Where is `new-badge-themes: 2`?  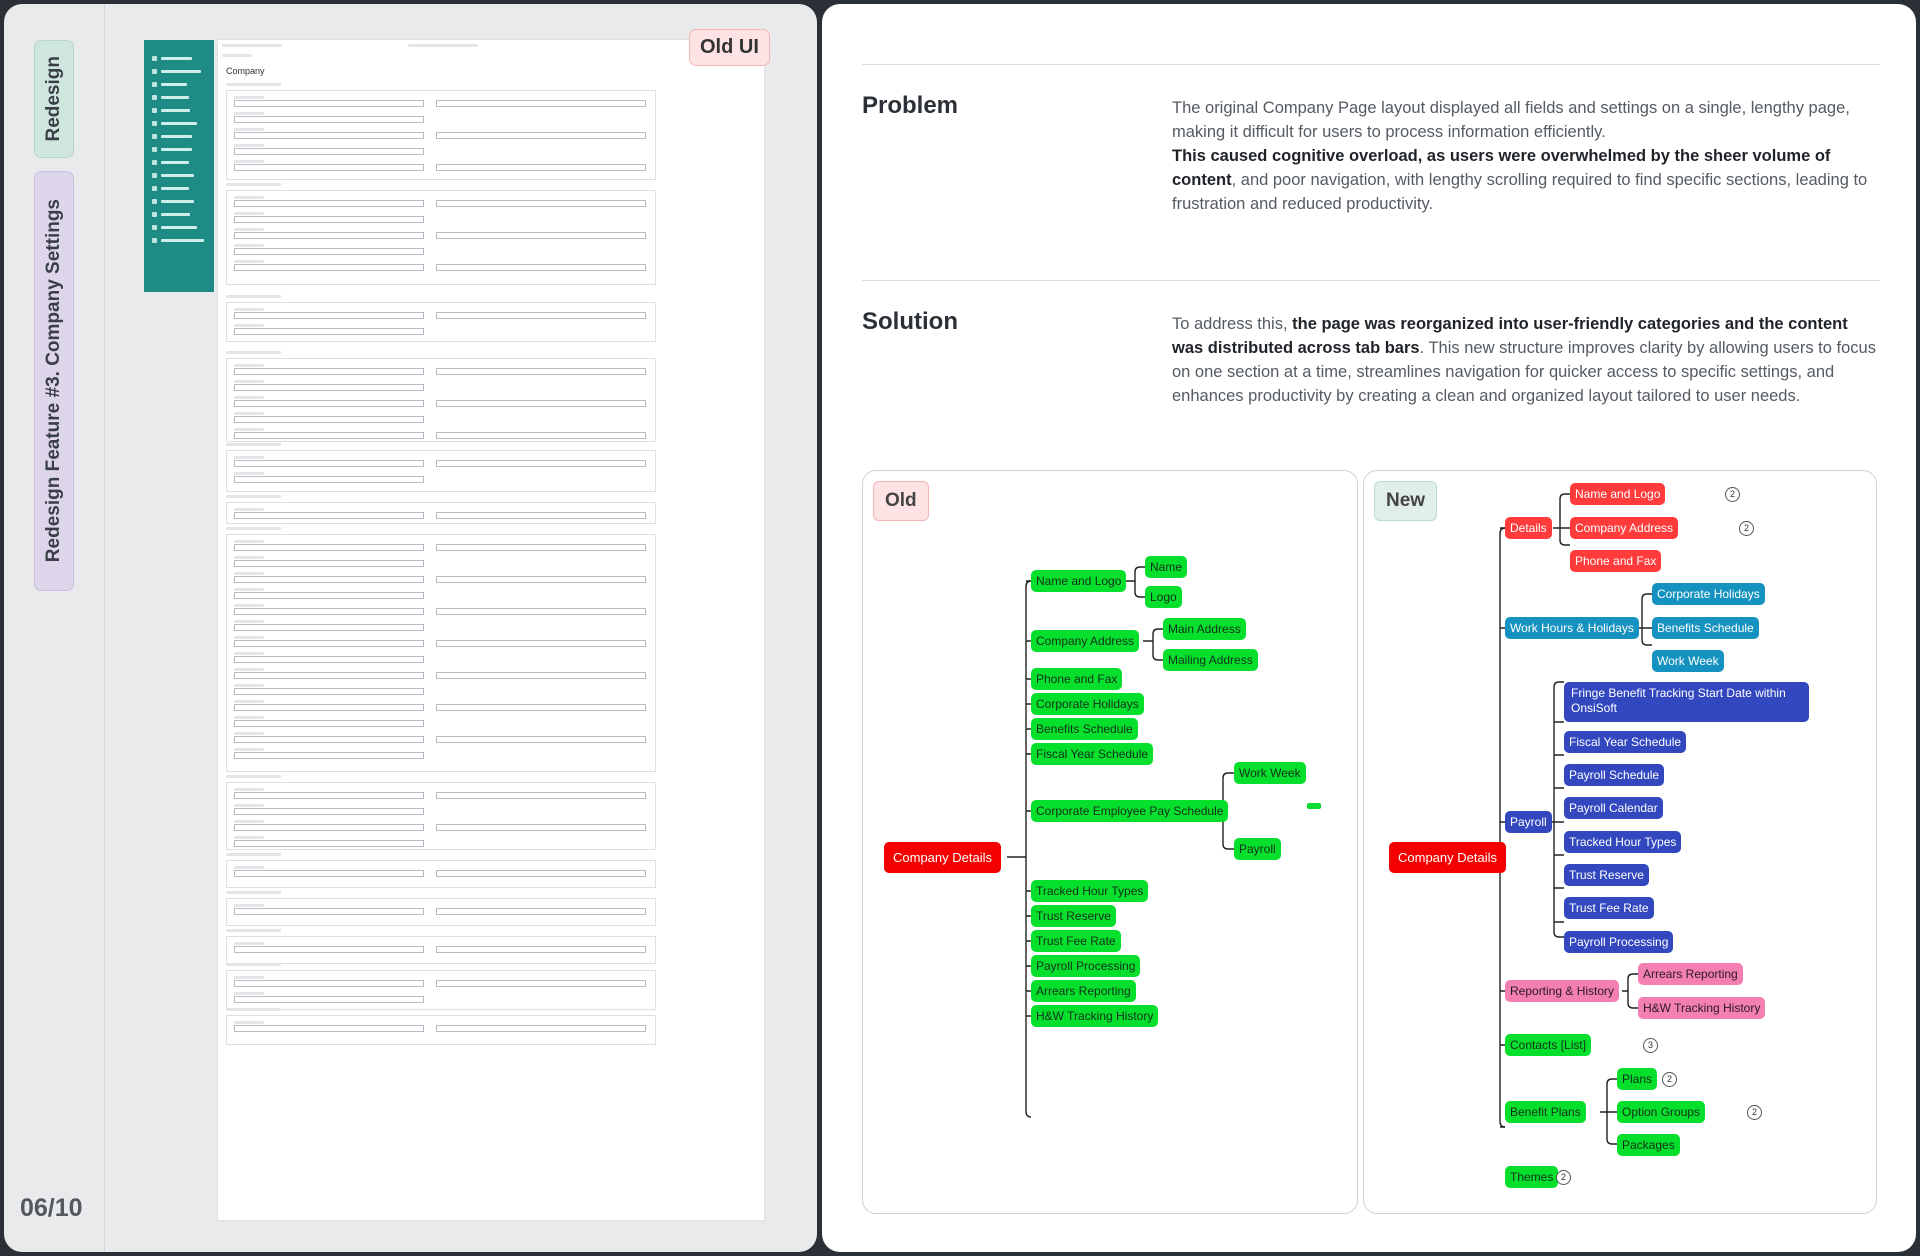 new-badge-themes: 2 is located at coordinates (1563, 1177).